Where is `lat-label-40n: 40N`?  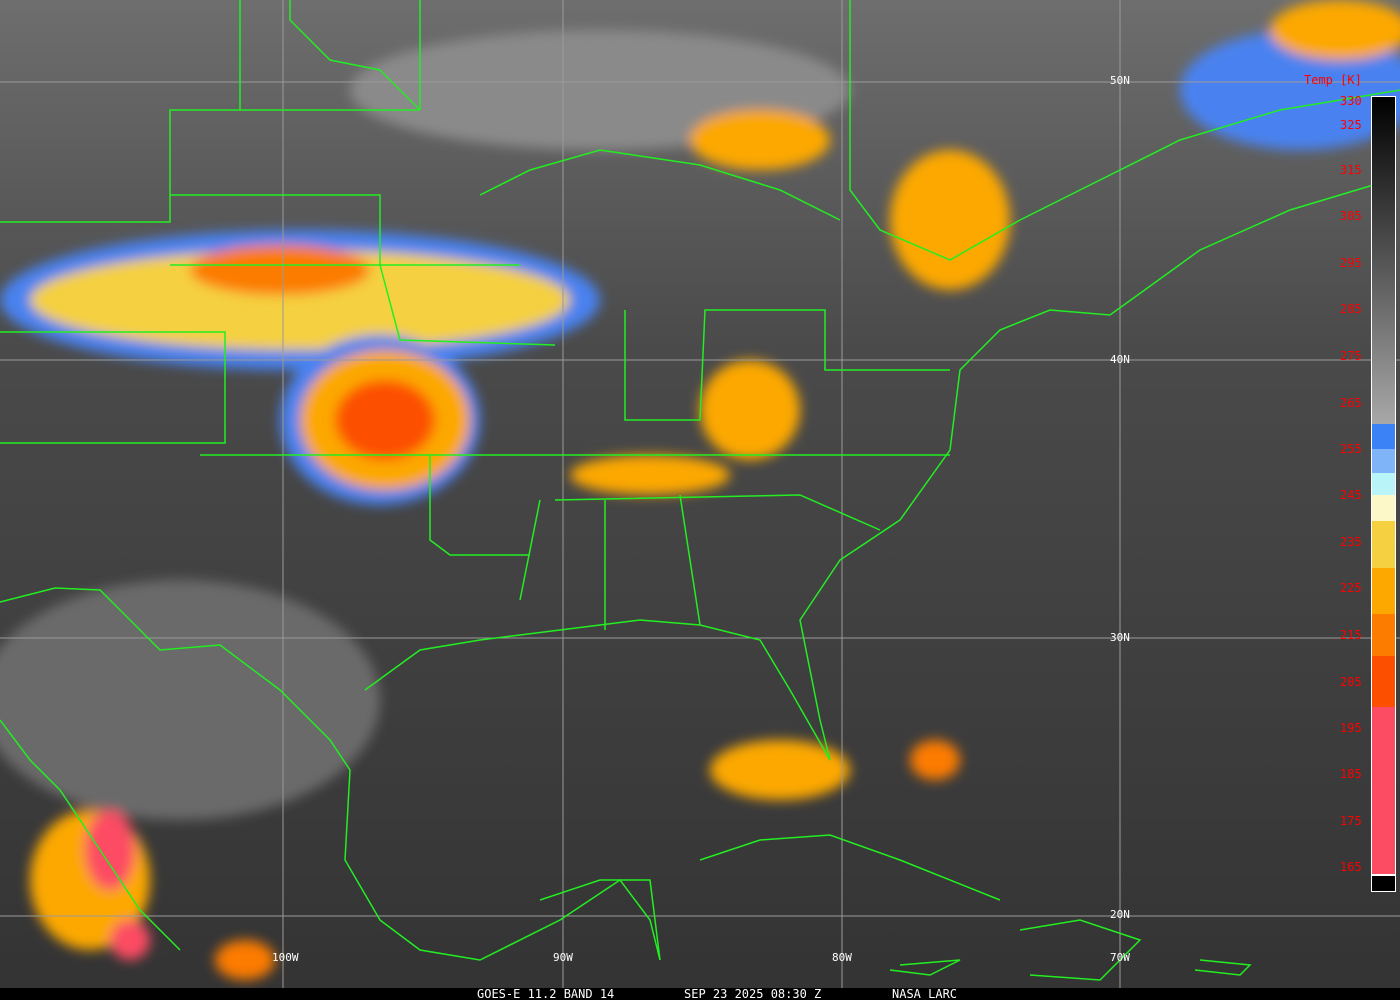
lat-label-40n: 40N is located at coordinates (1120, 359).